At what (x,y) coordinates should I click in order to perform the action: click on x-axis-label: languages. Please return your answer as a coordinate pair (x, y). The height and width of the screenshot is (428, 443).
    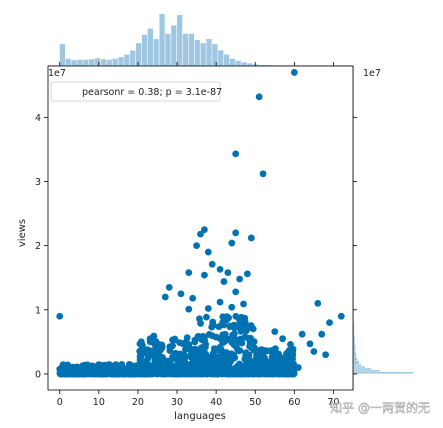
    Looking at the image, I should click on (200, 416).